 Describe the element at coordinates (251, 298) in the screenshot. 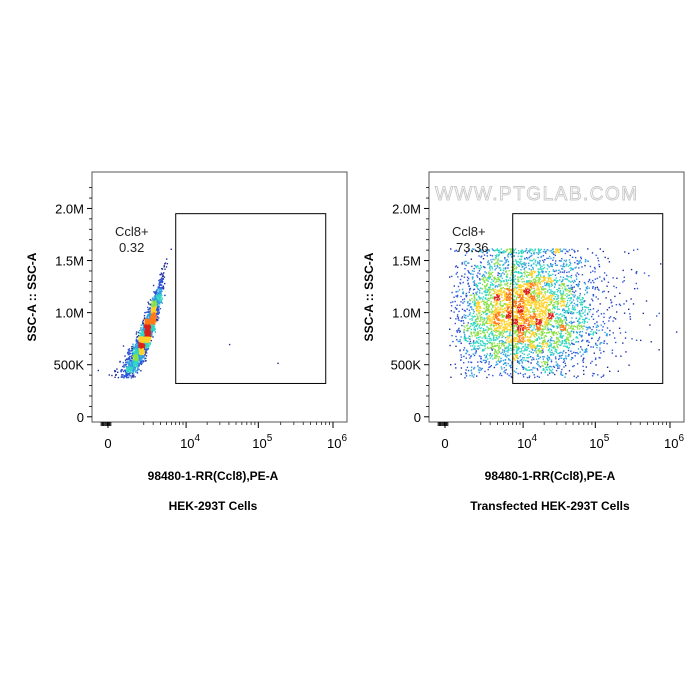

I see `gate-rectangle` at that location.